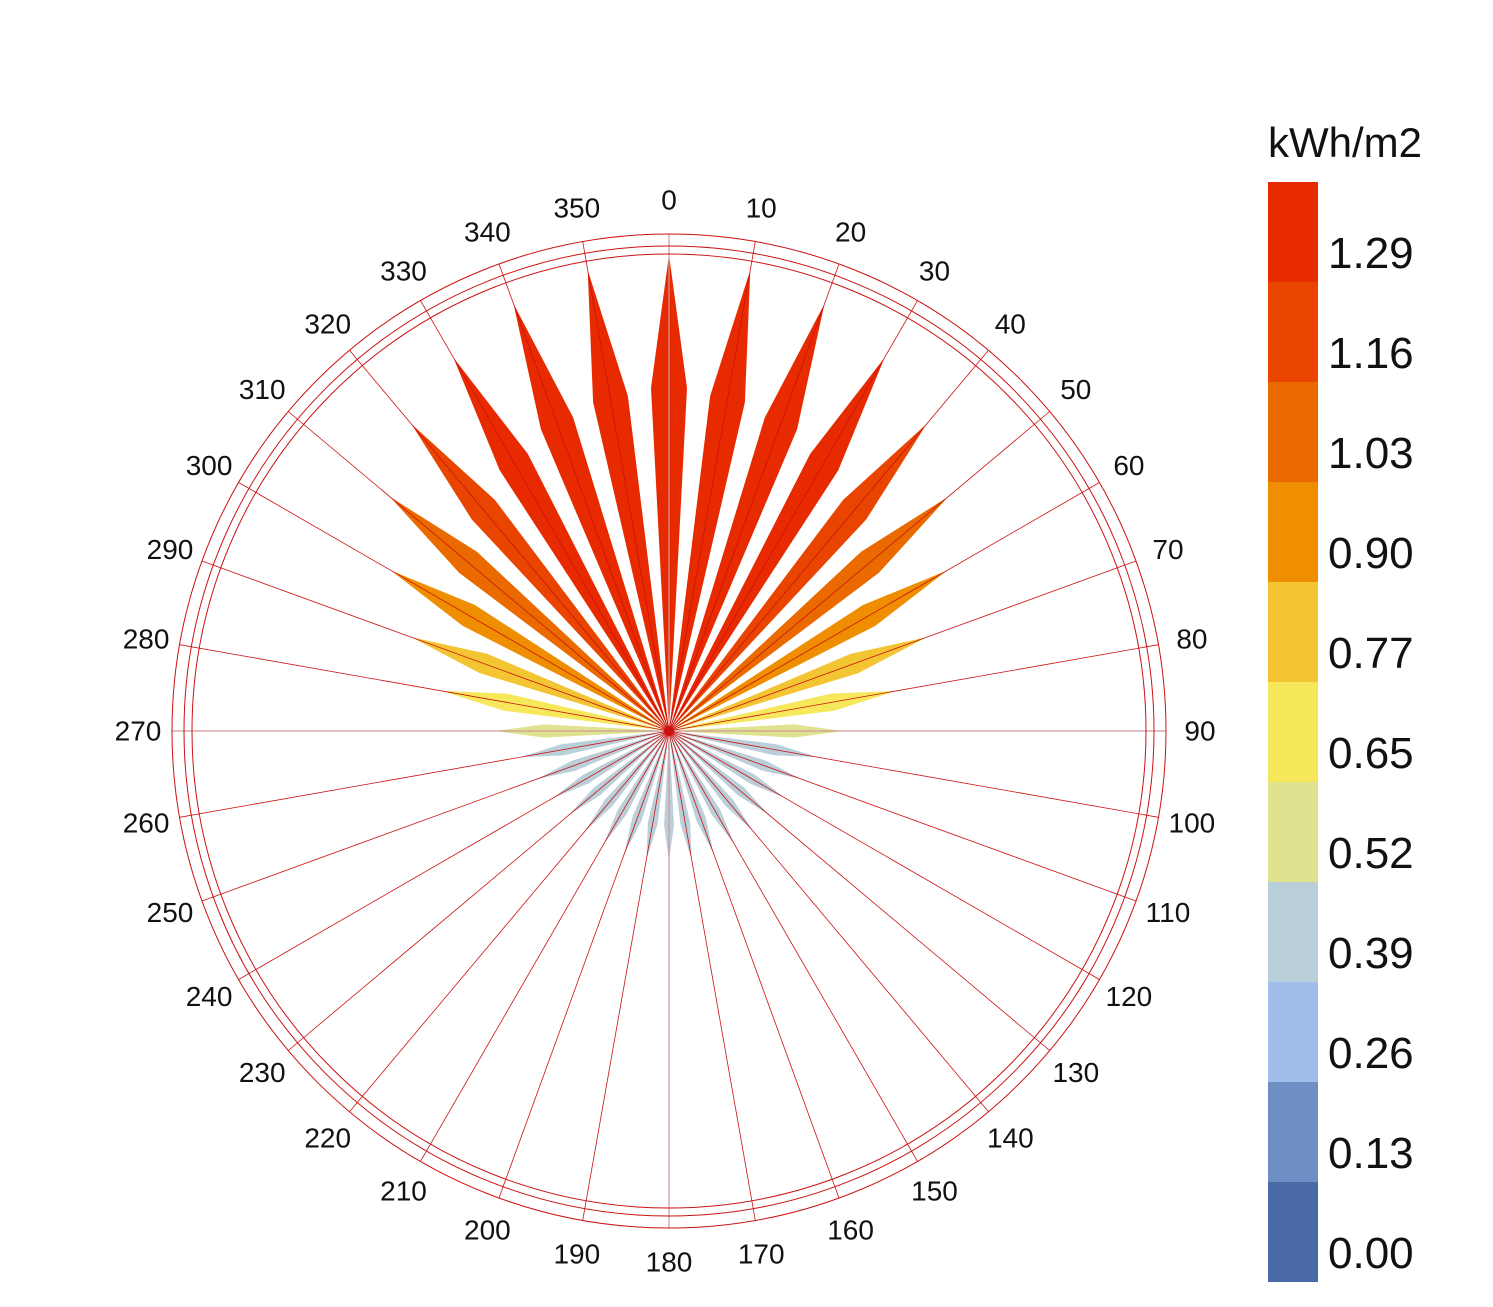  I want to click on legend-title: kWh/m2, so click(1345, 142).